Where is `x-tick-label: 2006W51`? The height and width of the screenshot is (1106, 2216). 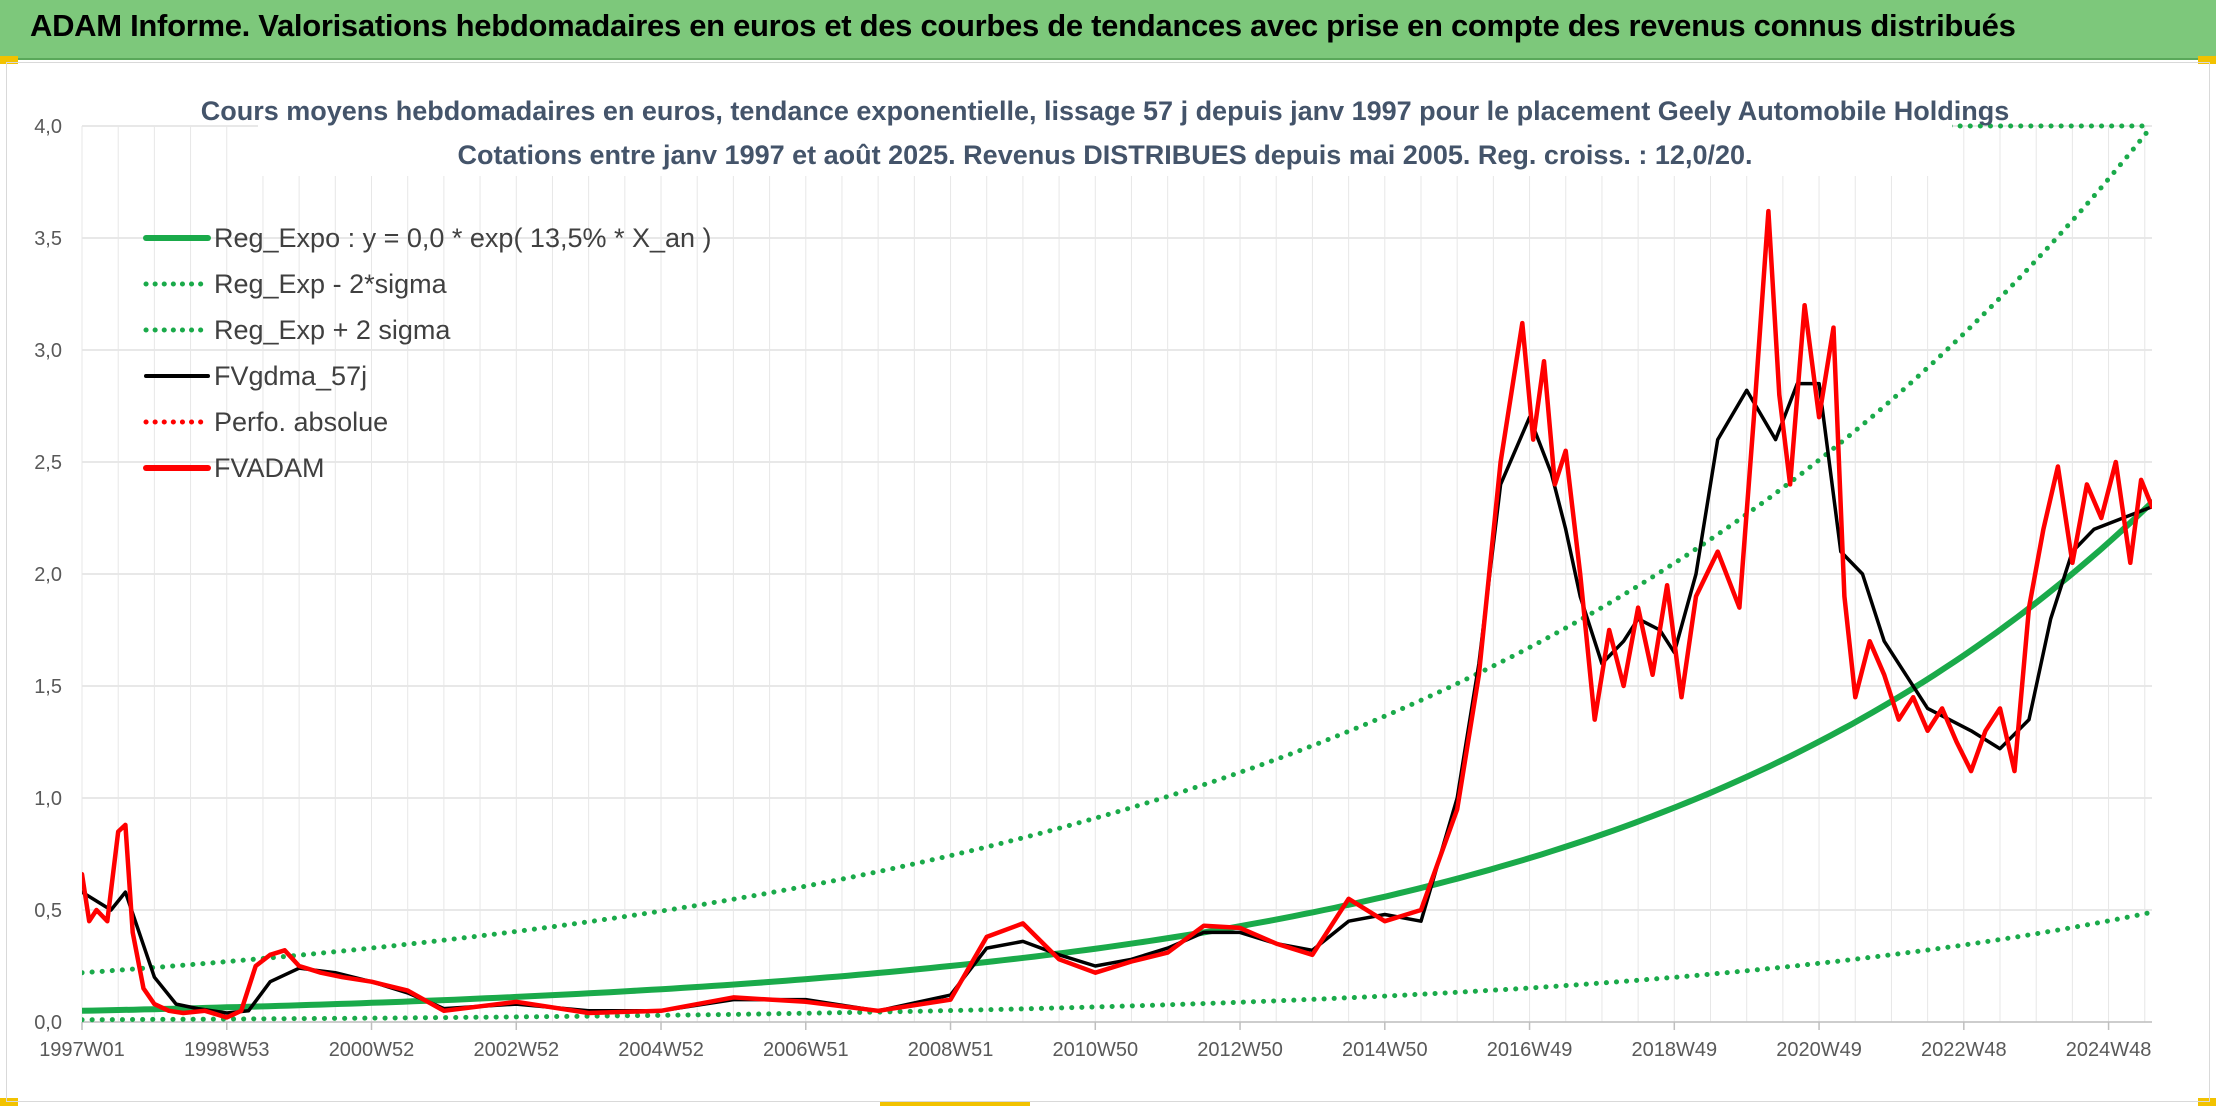 x-tick-label: 2006W51 is located at coordinates (806, 1050).